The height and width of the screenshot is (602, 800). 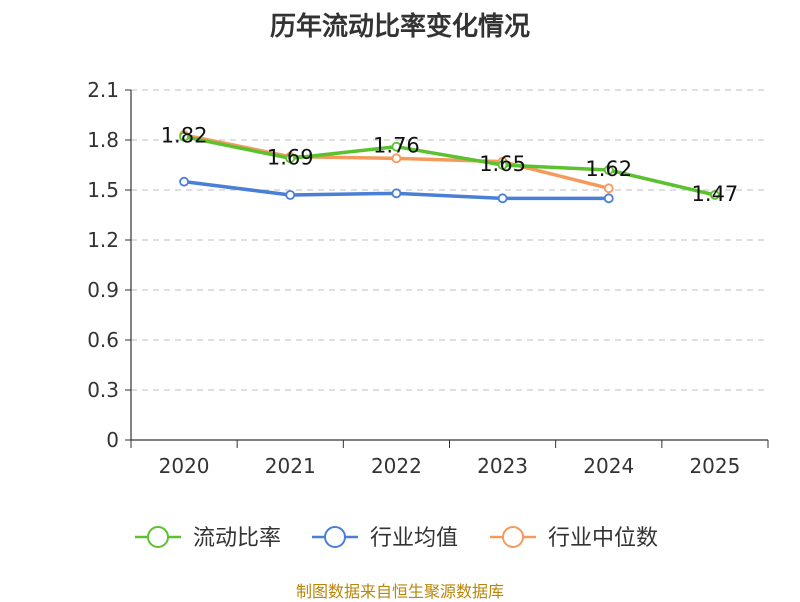 I want to click on data-label: 1.76, so click(x=396, y=146).